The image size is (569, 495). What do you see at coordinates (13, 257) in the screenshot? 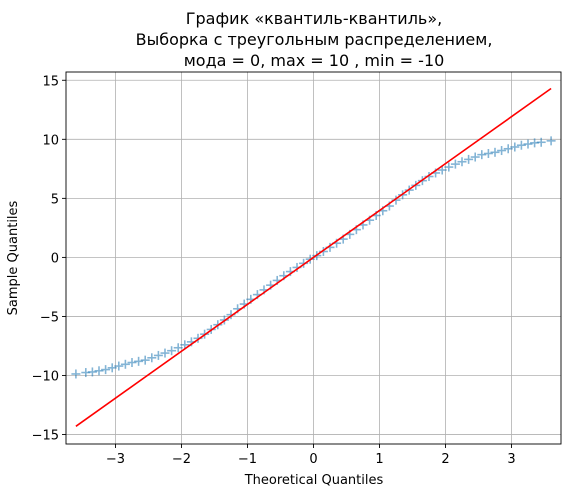
I see `y-axis-label: Sample Quantiles` at bounding box center [13, 257].